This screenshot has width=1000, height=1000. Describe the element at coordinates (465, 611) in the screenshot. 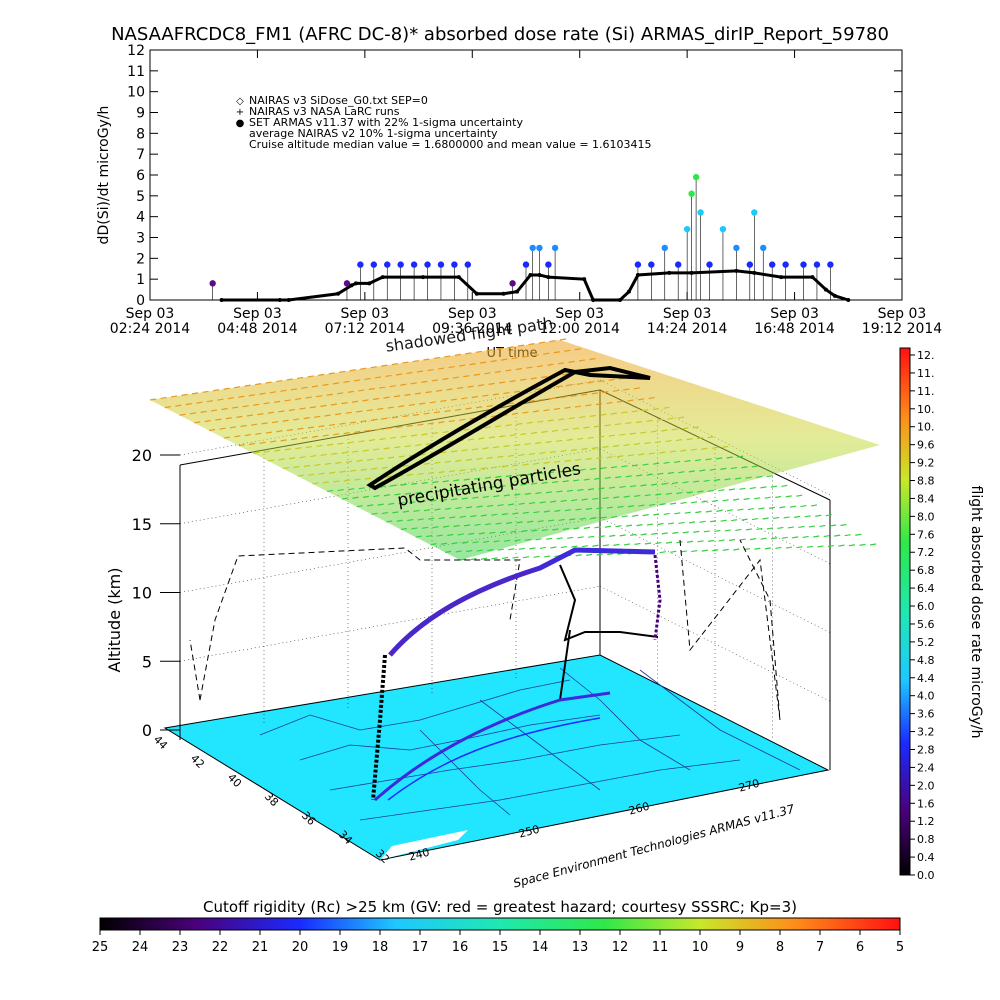

I see `flight-track-altitude-overlay` at that location.